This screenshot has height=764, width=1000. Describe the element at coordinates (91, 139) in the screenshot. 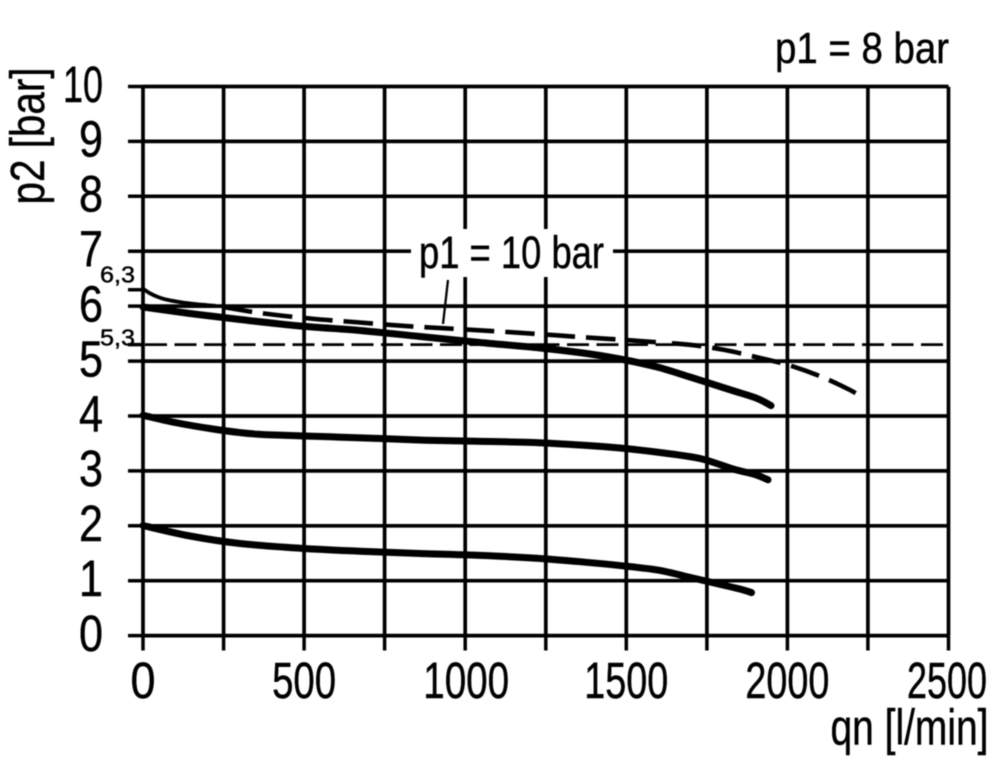

I see `svg-text: 9` at that location.